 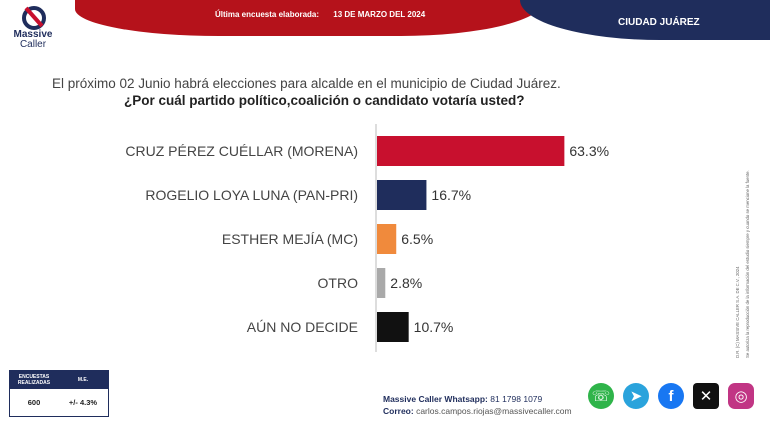 What do you see at coordinates (434, 327) in the screenshot?
I see `value-label: 10.7%` at bounding box center [434, 327].